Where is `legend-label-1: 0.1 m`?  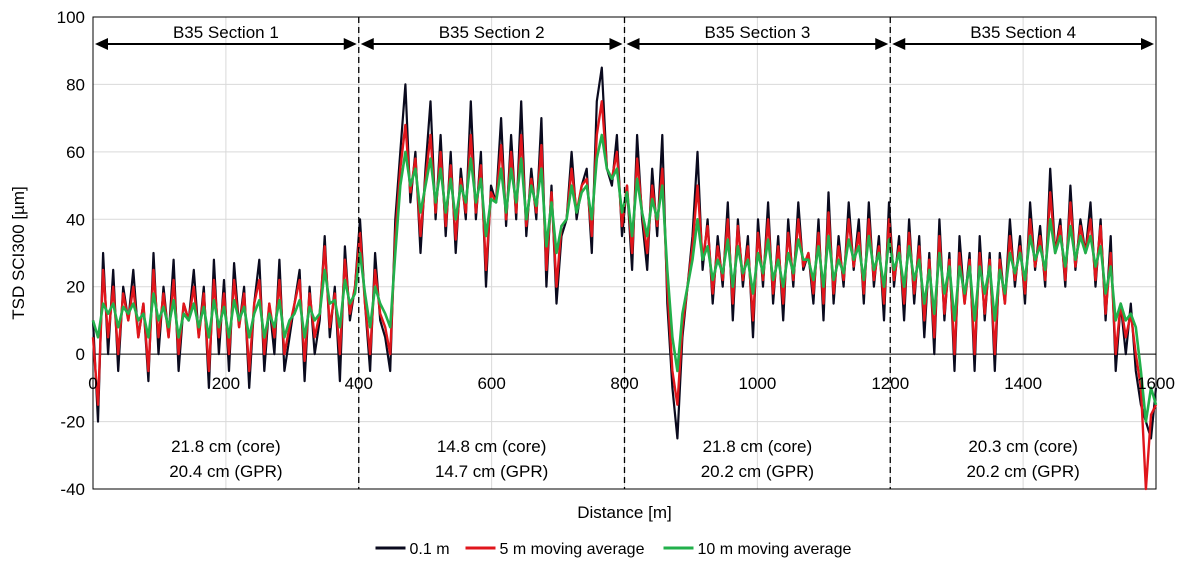
legend-label-1: 0.1 m is located at coordinates (430, 549).